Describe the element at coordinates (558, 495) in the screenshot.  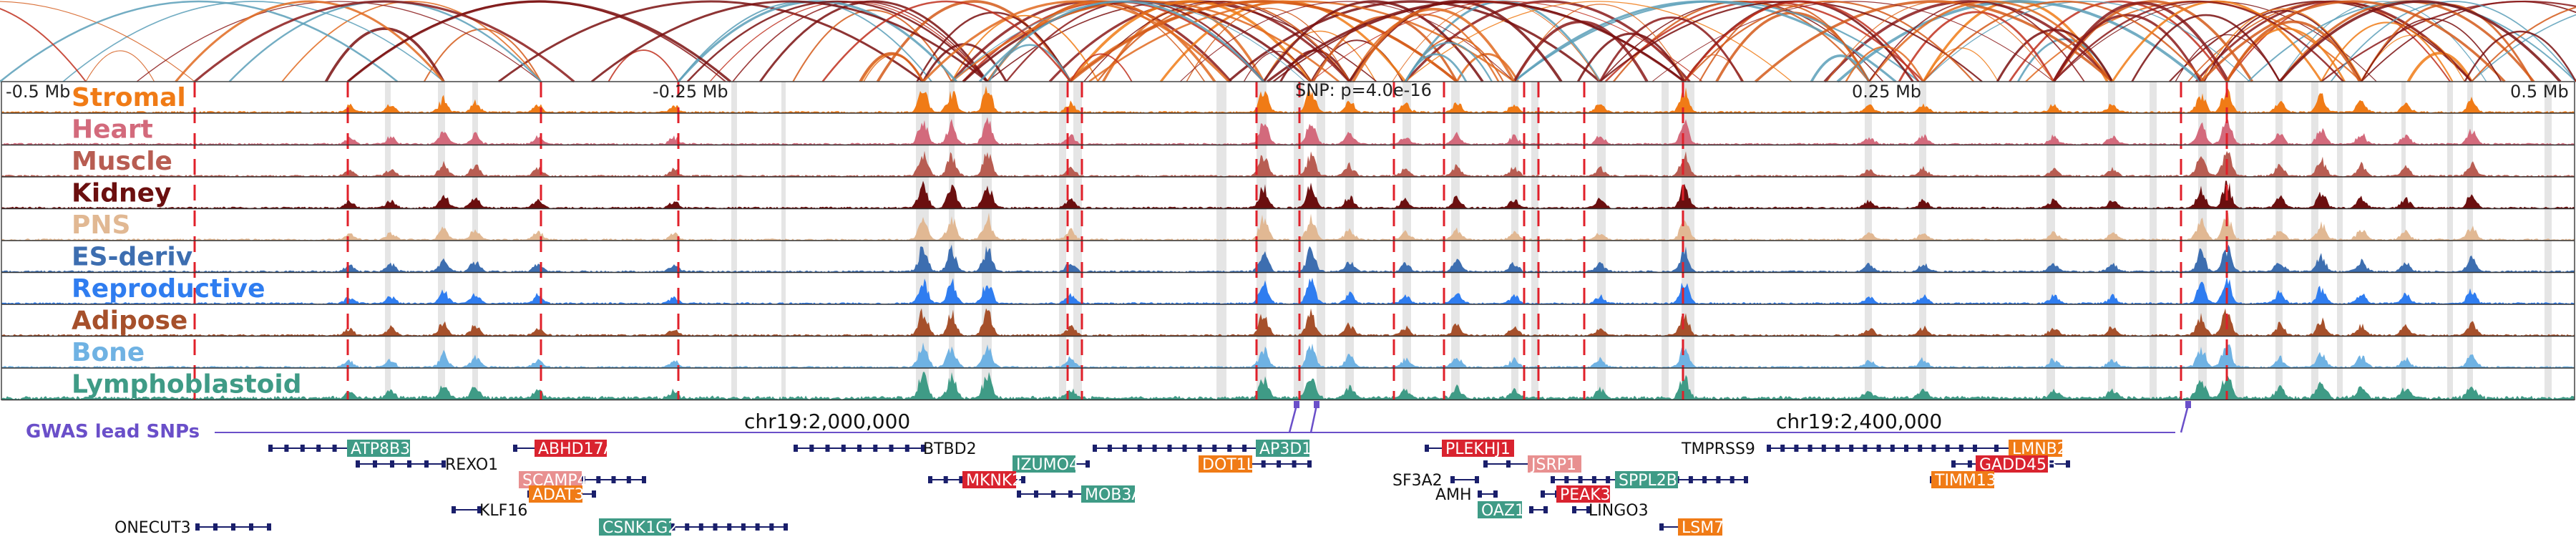
I see `gene-label: ADAT3` at that location.